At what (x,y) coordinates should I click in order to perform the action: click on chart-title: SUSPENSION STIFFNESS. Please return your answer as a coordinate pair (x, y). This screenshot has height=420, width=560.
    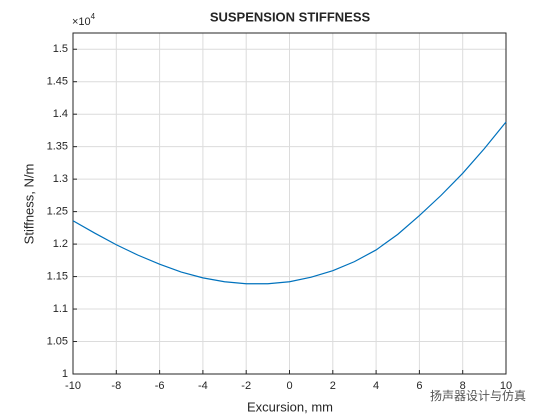
    Looking at the image, I should click on (290, 16).